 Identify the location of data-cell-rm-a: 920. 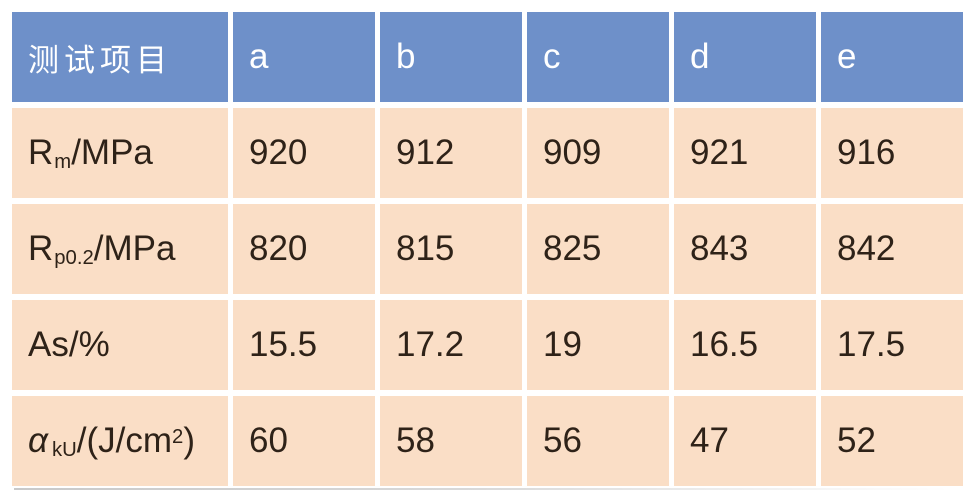
(304, 153).